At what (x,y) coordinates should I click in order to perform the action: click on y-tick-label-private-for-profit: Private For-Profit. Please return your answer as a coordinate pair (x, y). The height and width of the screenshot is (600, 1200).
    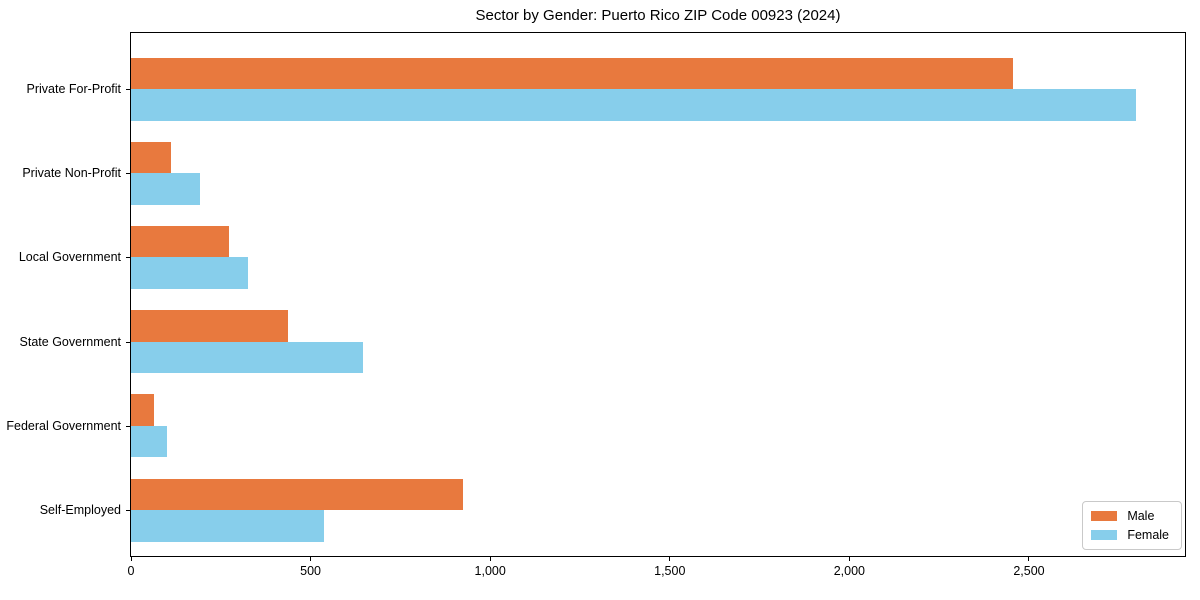
    Looking at the image, I should click on (73, 89).